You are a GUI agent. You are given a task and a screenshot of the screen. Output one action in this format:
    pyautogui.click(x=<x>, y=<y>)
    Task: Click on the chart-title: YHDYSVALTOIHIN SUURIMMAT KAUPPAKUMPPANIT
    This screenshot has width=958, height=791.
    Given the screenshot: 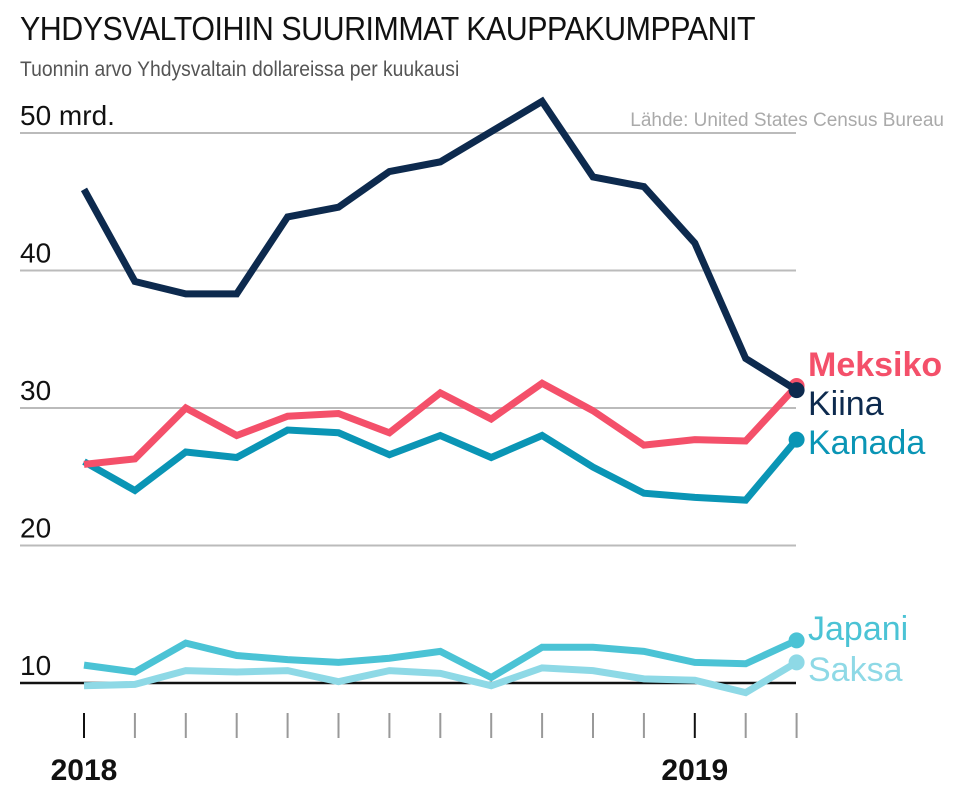 What is the action you would take?
    pyautogui.click(x=388, y=28)
    